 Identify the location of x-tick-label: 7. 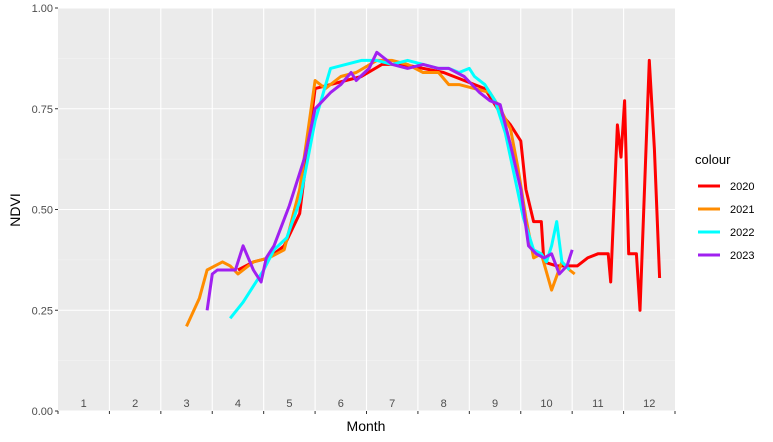
(392, 404).